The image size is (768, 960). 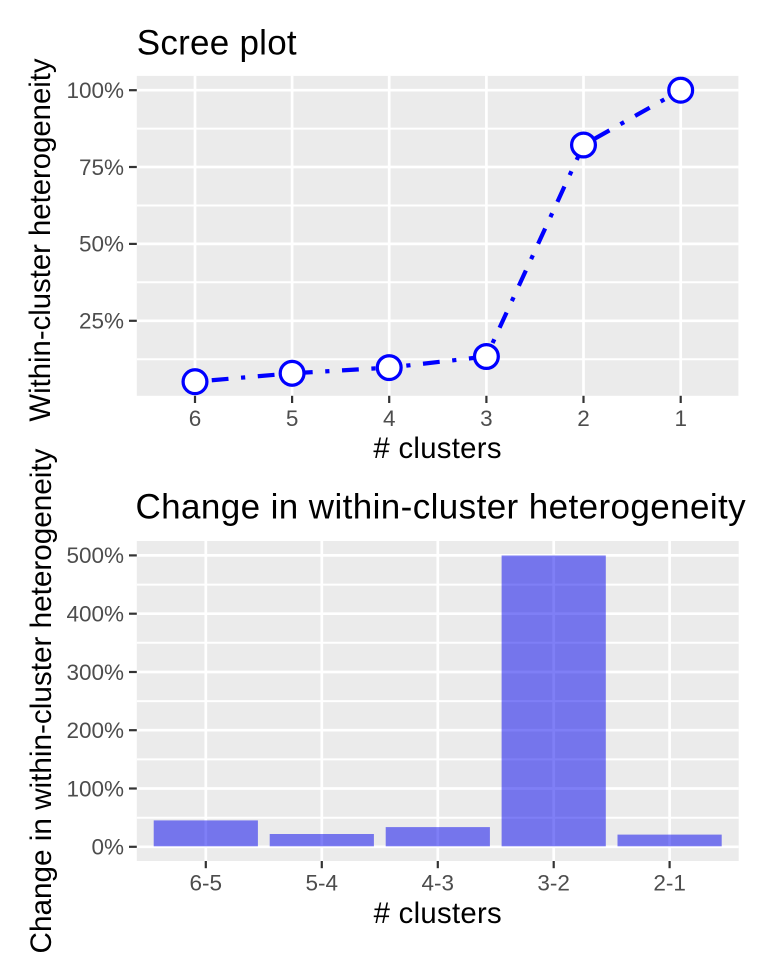 I want to click on svg-text: 400%, so click(x=95, y=614).